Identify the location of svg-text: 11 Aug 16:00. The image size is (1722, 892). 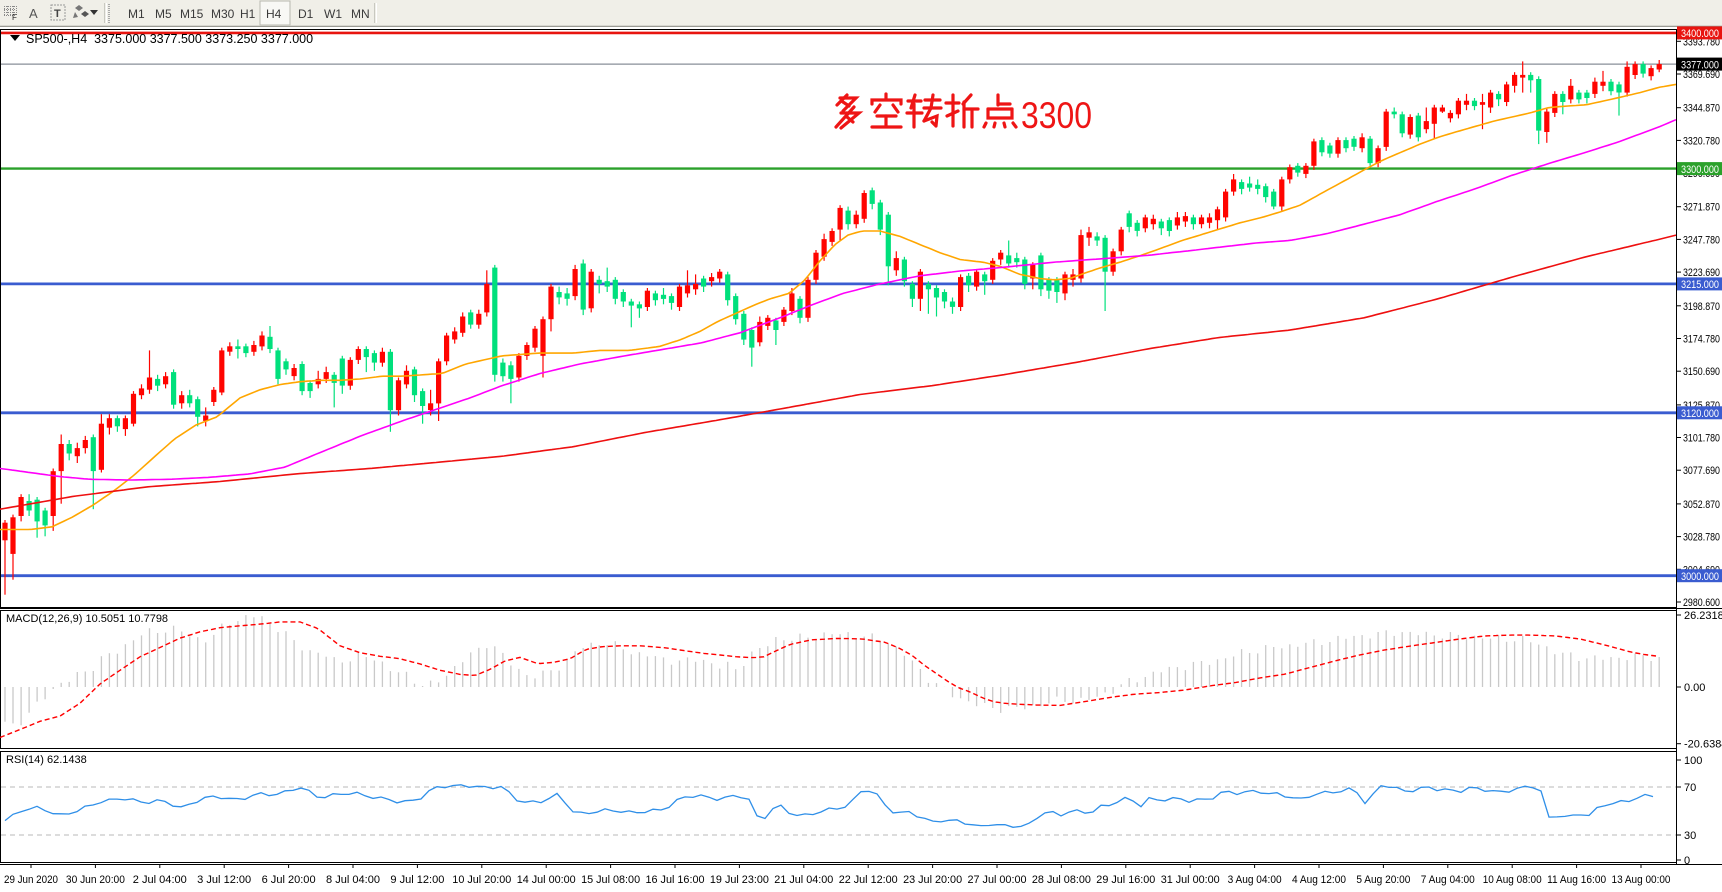
(1576, 880).